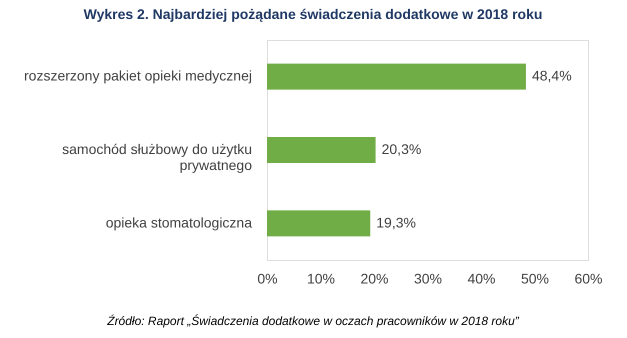  I want to click on x-tick-label: 60%, so click(588, 278).